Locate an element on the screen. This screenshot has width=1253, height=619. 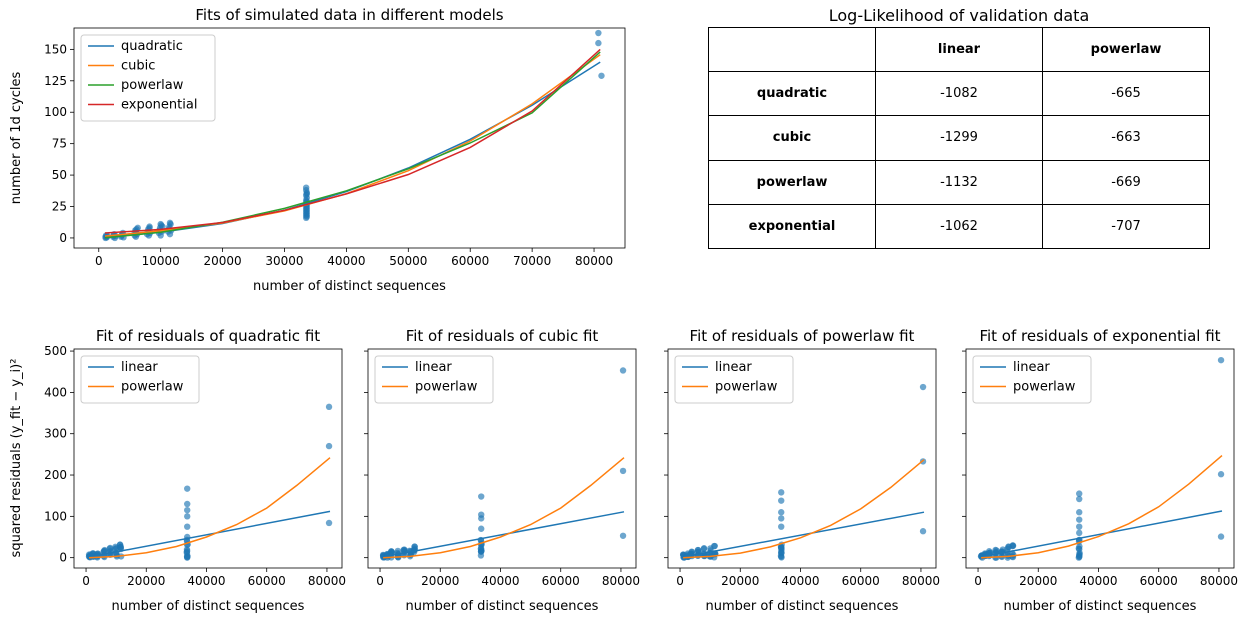
y-axis-label: squared residuals (y_fit − y_i)² is located at coordinates (16, 458).